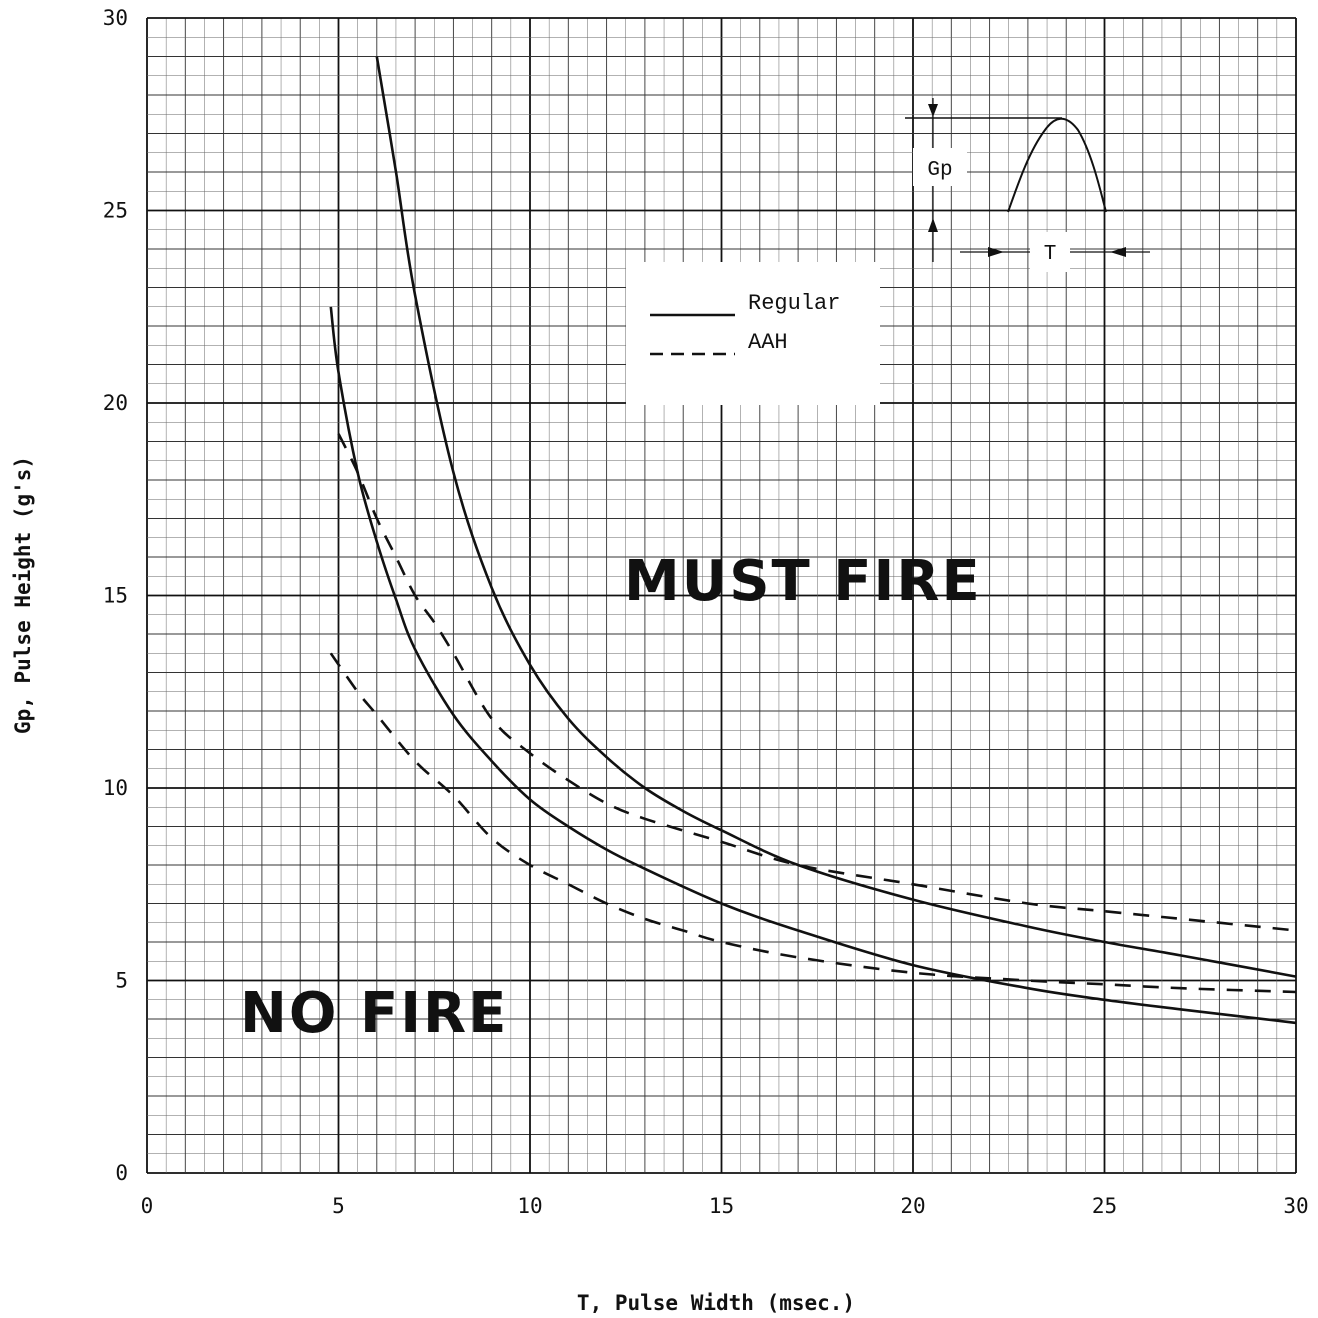 The height and width of the screenshot is (1318, 1318). I want to click on no-fire-label: NO FIRE, so click(374, 1013).